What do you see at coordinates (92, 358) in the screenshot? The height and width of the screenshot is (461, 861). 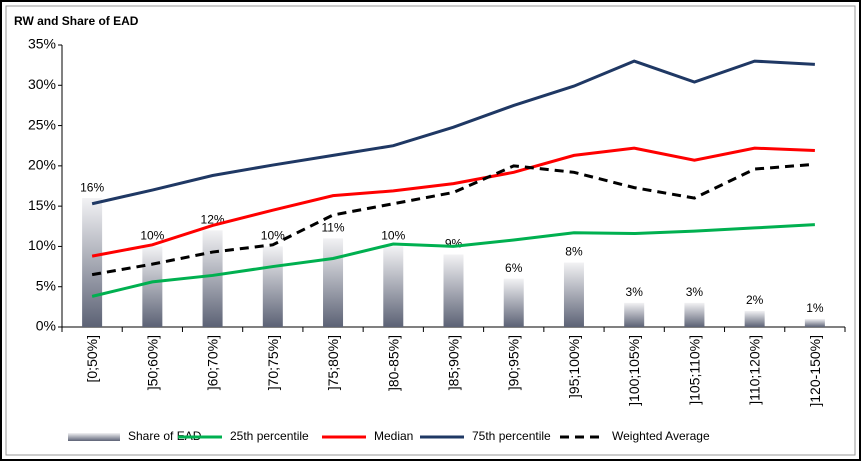 I see `x-tick-label: [0;50%]` at bounding box center [92, 358].